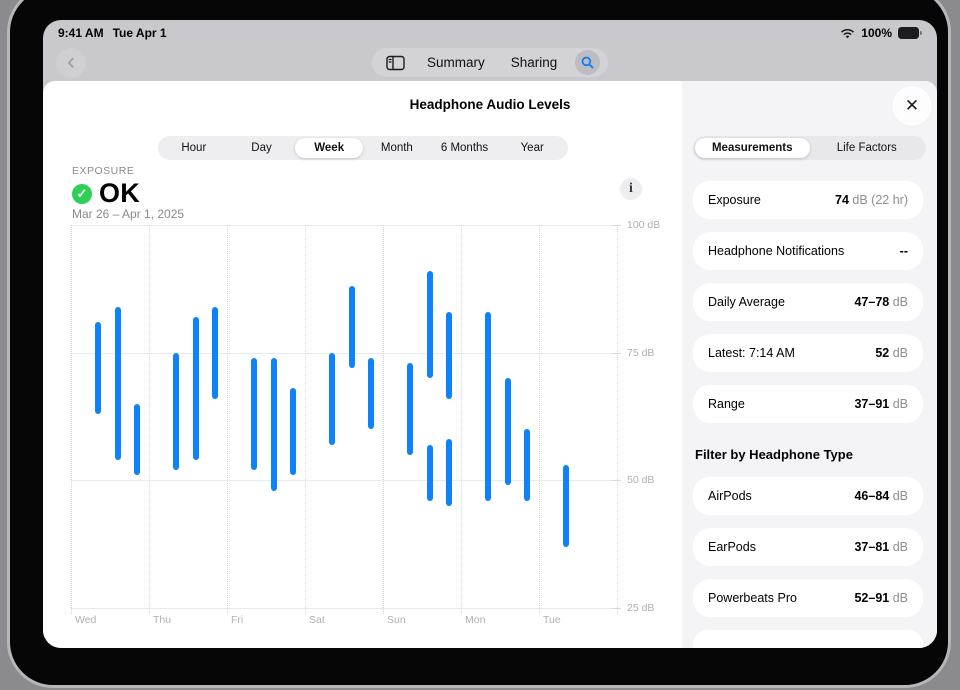 The width and height of the screenshot is (960, 690). I want to click on info-button: i, so click(631, 189).